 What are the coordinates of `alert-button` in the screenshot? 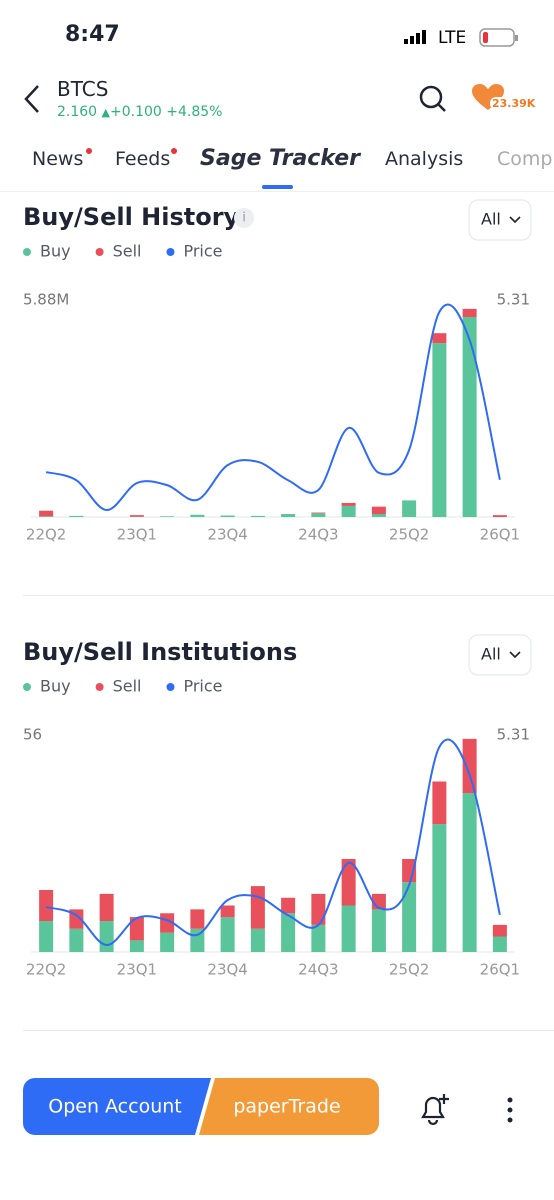 It's located at (435, 1109).